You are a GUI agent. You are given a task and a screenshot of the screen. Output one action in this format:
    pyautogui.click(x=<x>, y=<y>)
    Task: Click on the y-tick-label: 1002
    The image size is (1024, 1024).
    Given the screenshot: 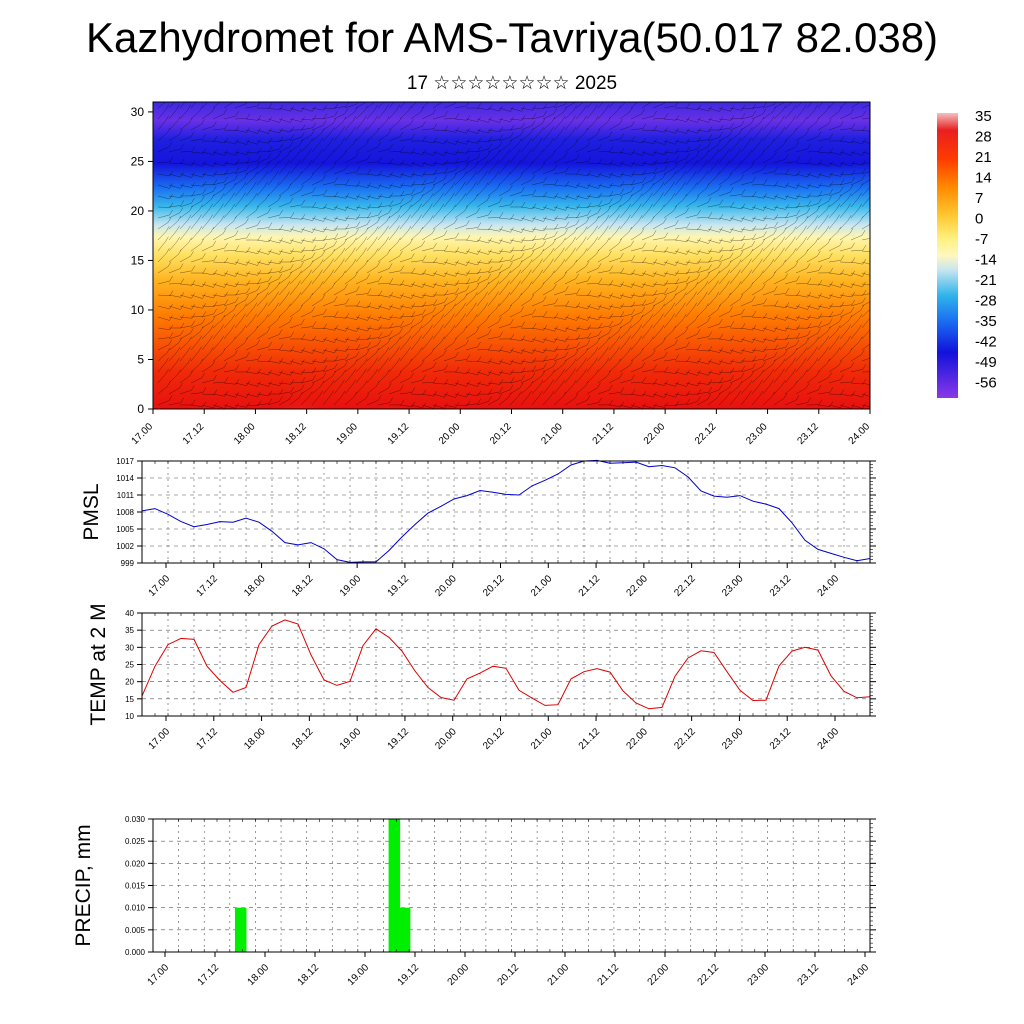 What is the action you would take?
    pyautogui.click(x=125, y=546)
    